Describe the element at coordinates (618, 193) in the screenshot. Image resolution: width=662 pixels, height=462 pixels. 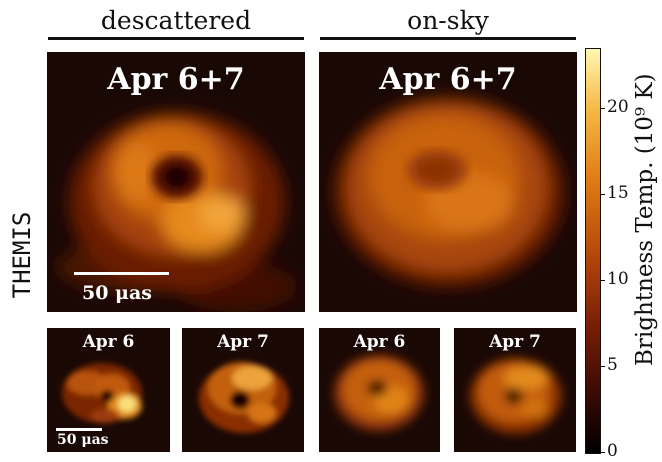
I see `colorbar-tick-label: 15` at that location.